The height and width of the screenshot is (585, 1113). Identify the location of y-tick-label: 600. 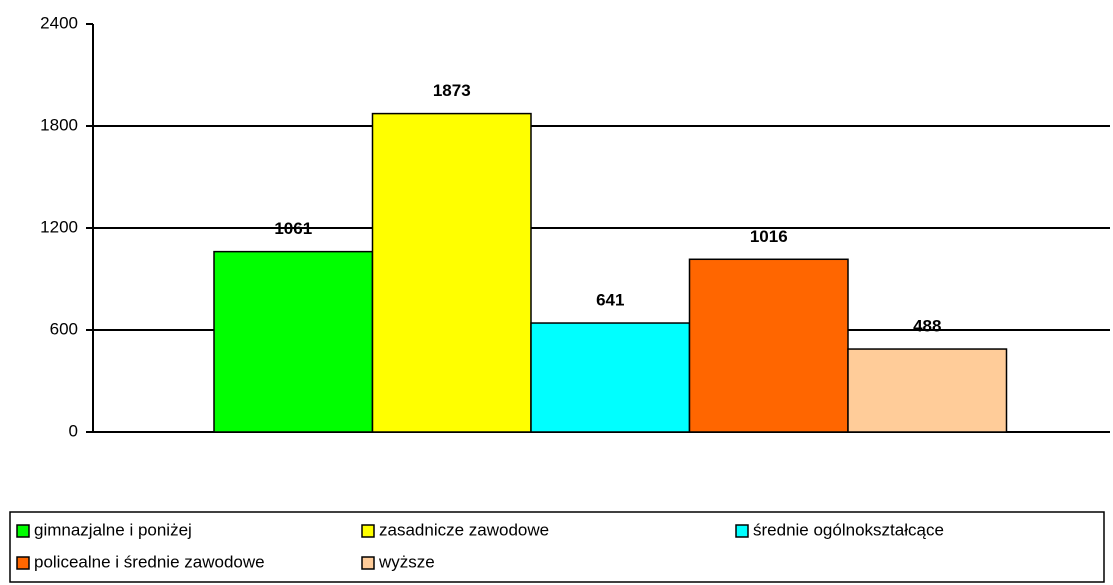
(64, 328).